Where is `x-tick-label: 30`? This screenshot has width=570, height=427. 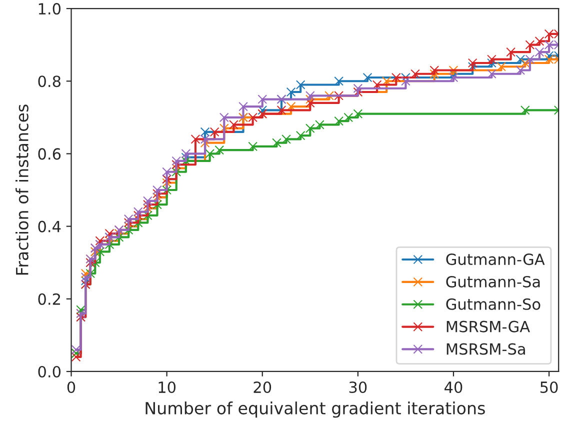
x-tick-label: 30 is located at coordinates (358, 387).